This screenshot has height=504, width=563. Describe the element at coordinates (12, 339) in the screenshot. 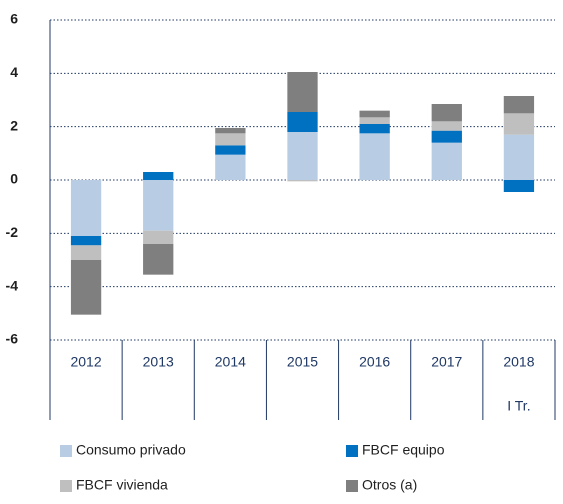

I see `y-tick-label: -6` at that location.